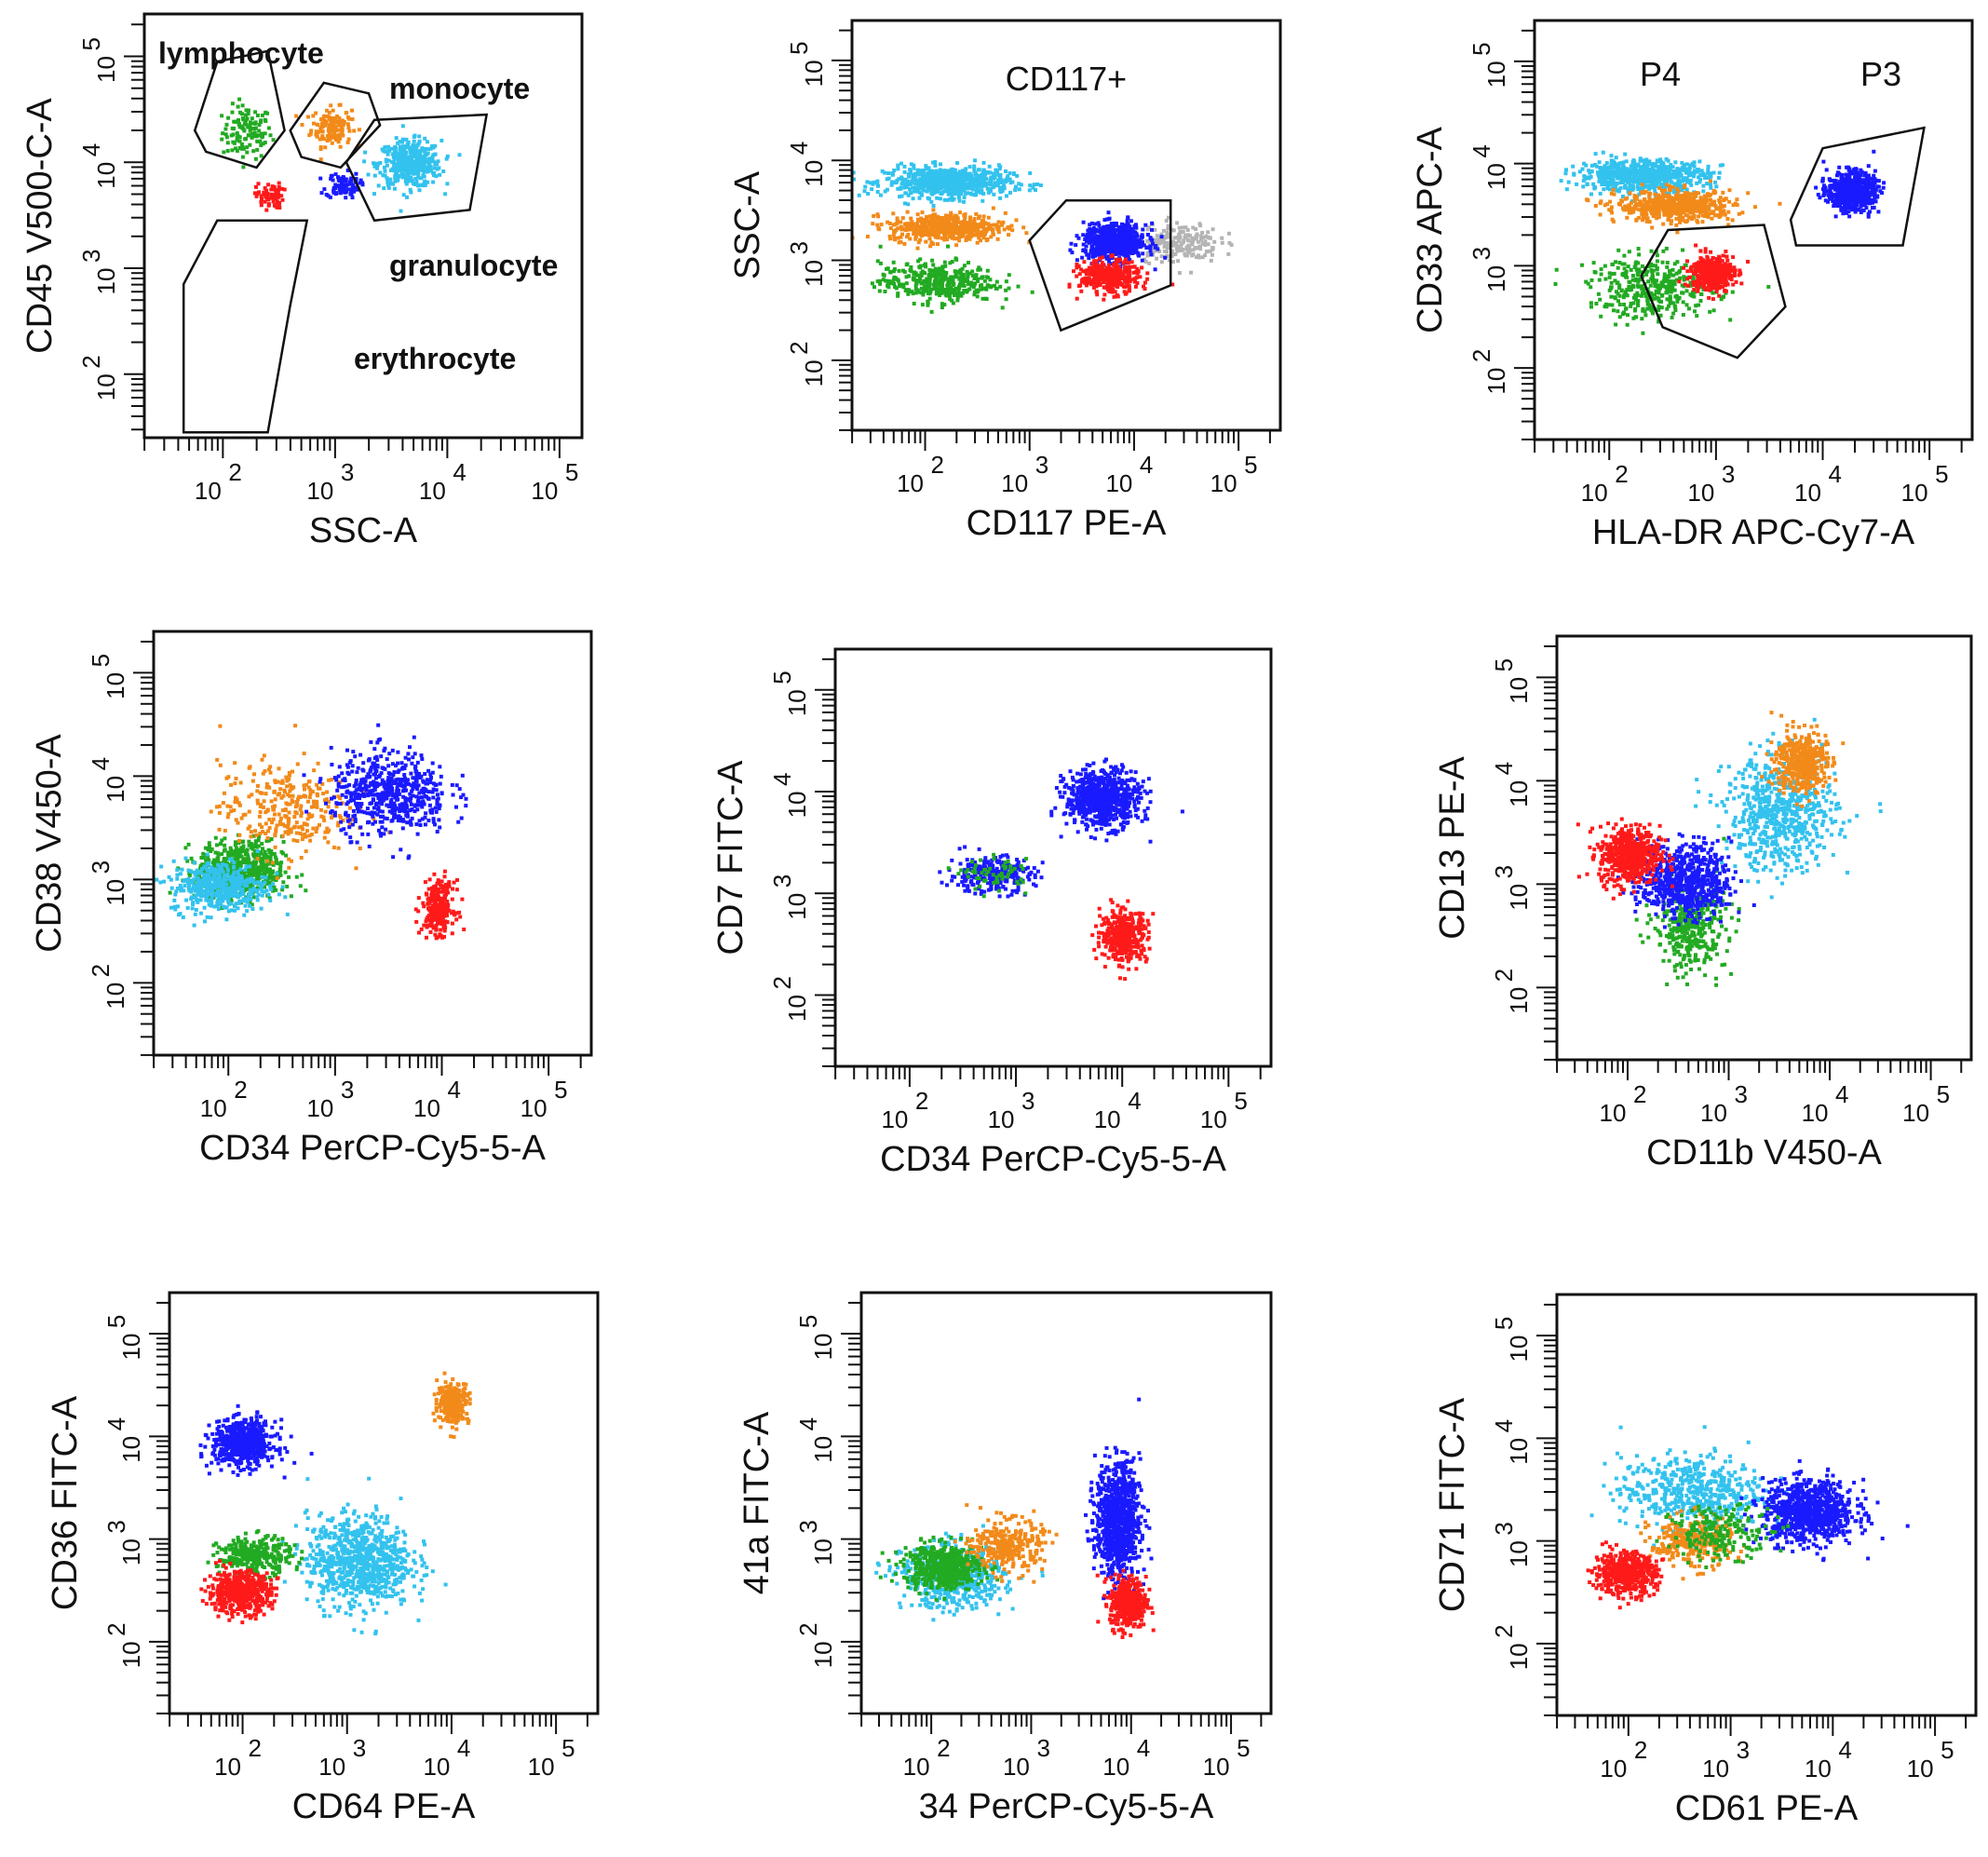 This screenshot has height=1857, width=1988. What do you see at coordinates (106, 386) in the screenshot?
I see `y-tick-label: 10` at bounding box center [106, 386].